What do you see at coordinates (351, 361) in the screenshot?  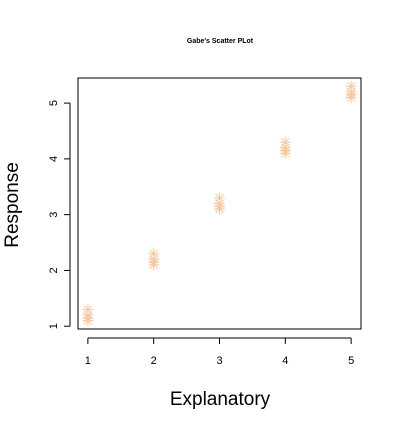 I see `x-tick-label: 5` at bounding box center [351, 361].